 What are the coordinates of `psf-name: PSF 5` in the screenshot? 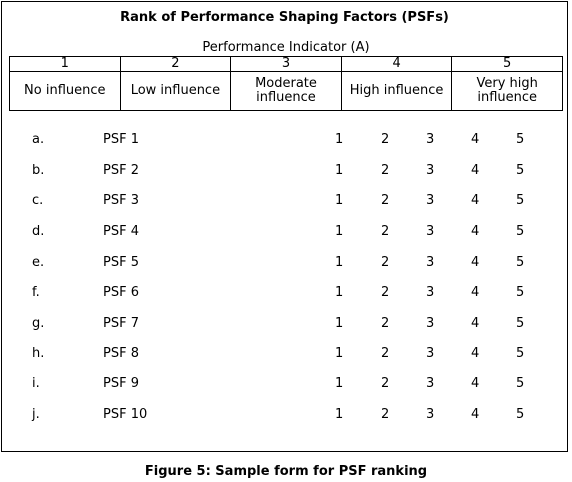 It's located at (121, 262).